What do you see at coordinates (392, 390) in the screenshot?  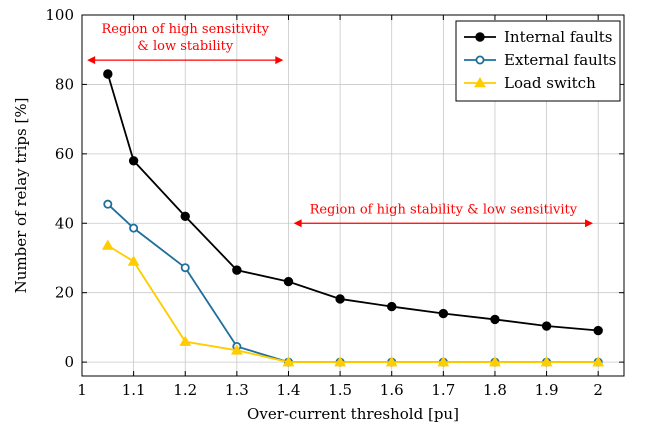 I see `x-tick-label: 1.6` at bounding box center [392, 390].